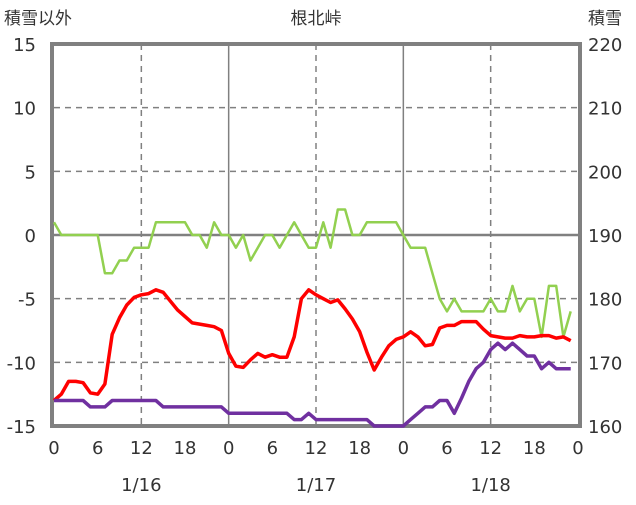 The width and height of the screenshot is (636, 505). I want to click on left-tick-label: 0, so click(30, 236).